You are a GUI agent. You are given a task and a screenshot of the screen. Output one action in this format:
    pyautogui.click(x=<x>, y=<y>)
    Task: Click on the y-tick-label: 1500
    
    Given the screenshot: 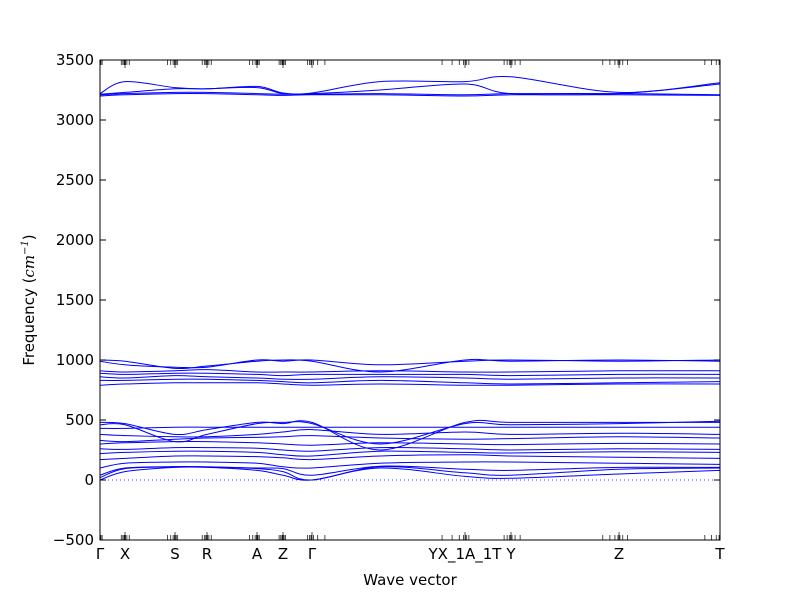 What is the action you would take?
    pyautogui.click(x=75, y=300)
    